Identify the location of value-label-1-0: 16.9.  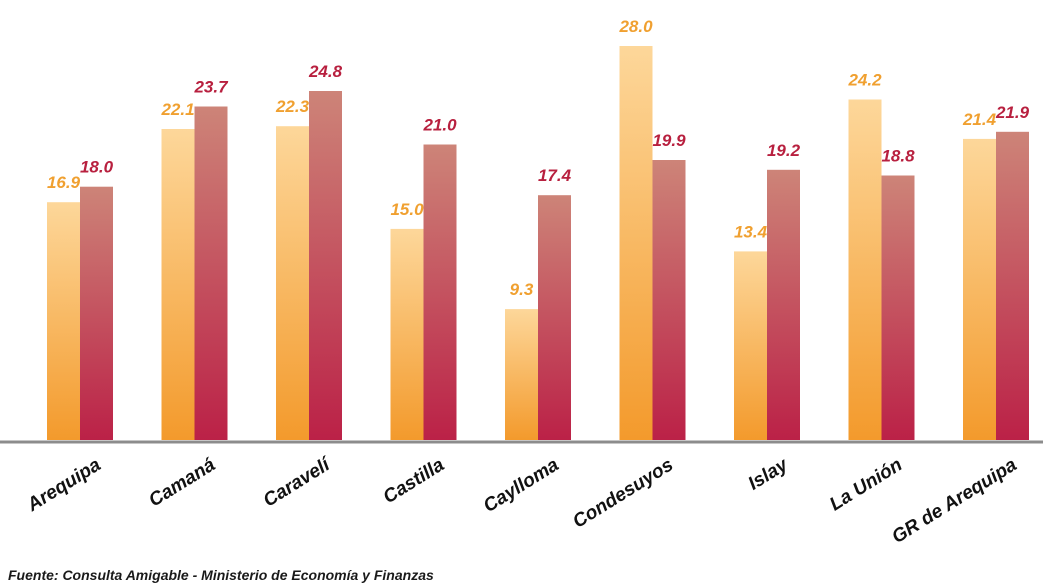
(64, 182).